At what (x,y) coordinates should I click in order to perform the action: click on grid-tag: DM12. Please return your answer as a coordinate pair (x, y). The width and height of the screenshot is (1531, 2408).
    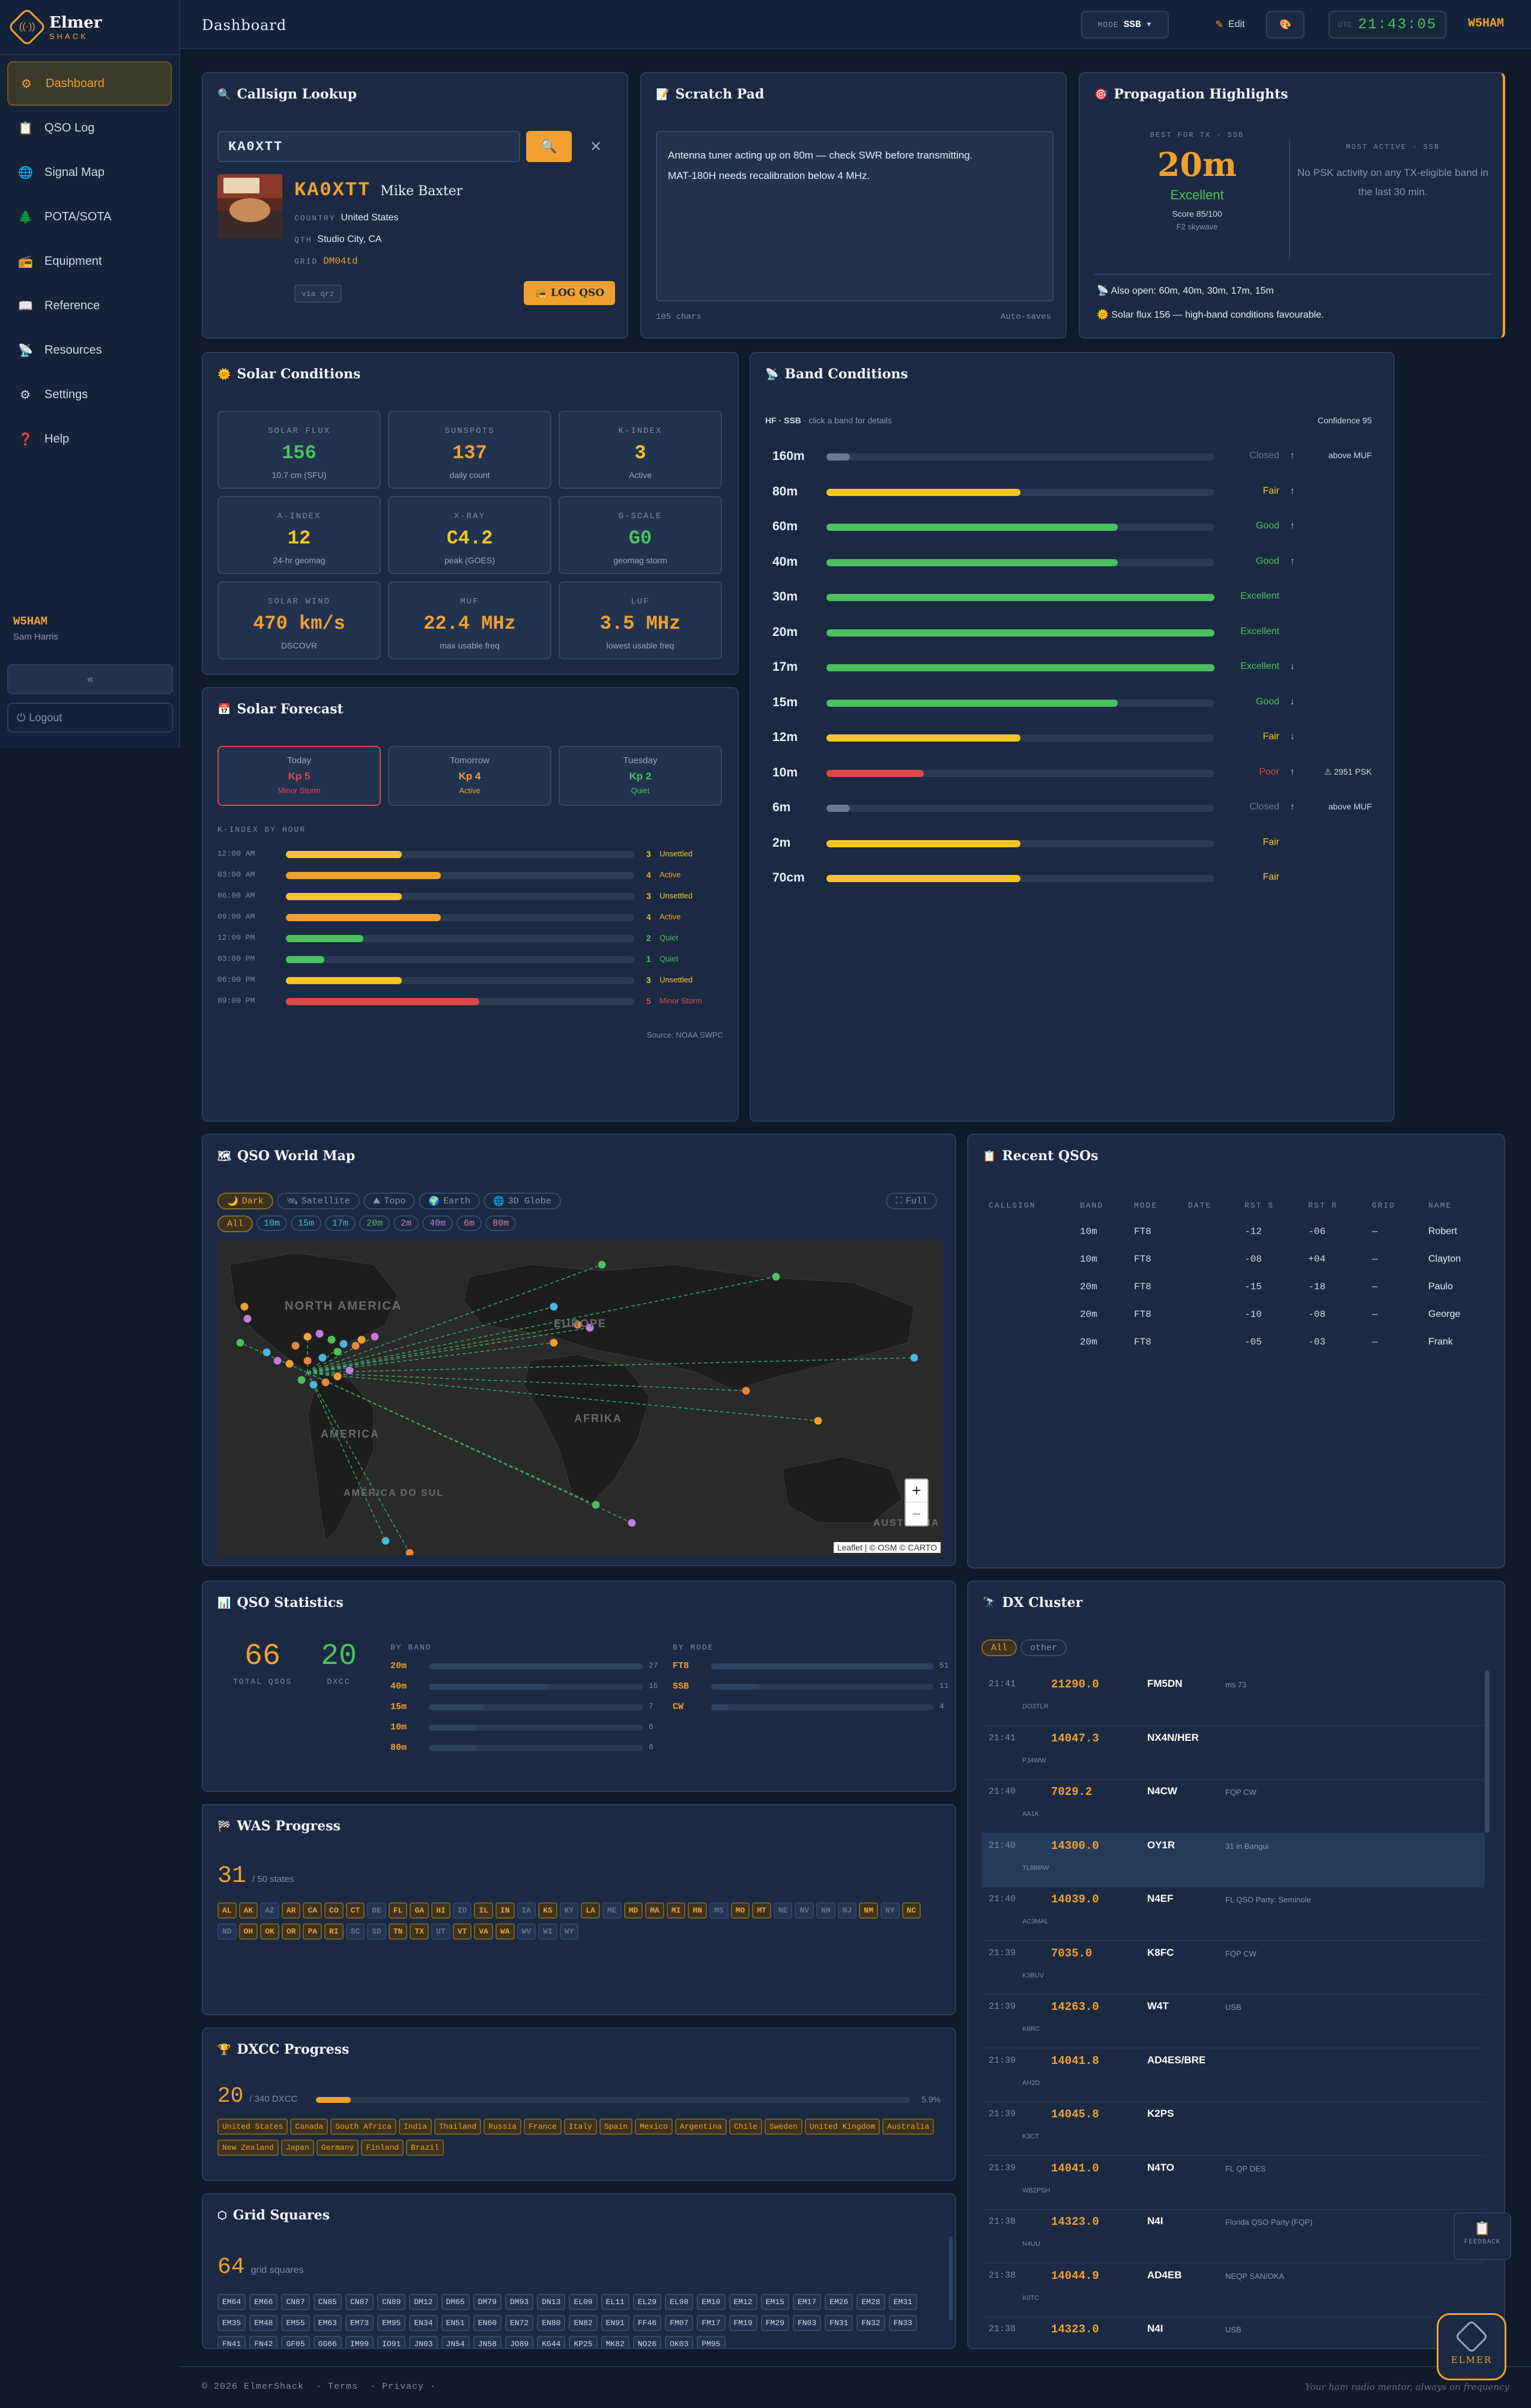
    Looking at the image, I should click on (423, 2302).